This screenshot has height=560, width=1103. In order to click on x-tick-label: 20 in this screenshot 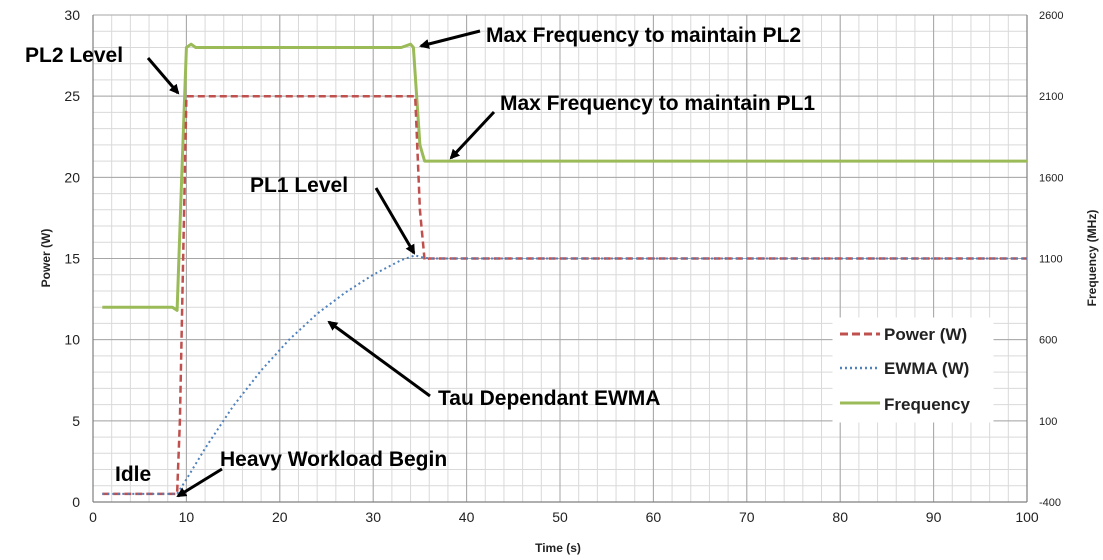, I will do `click(280, 517)`.